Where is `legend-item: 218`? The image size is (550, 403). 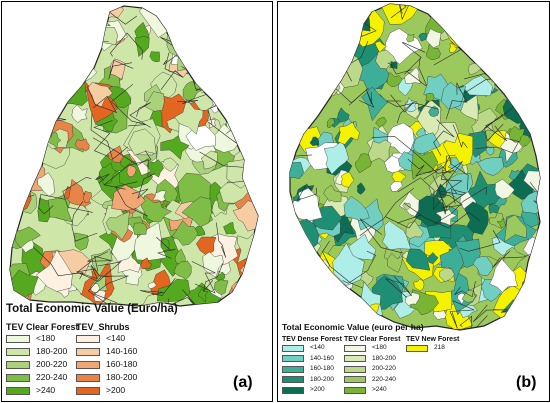
legend-item: 218 is located at coordinates (439, 348).